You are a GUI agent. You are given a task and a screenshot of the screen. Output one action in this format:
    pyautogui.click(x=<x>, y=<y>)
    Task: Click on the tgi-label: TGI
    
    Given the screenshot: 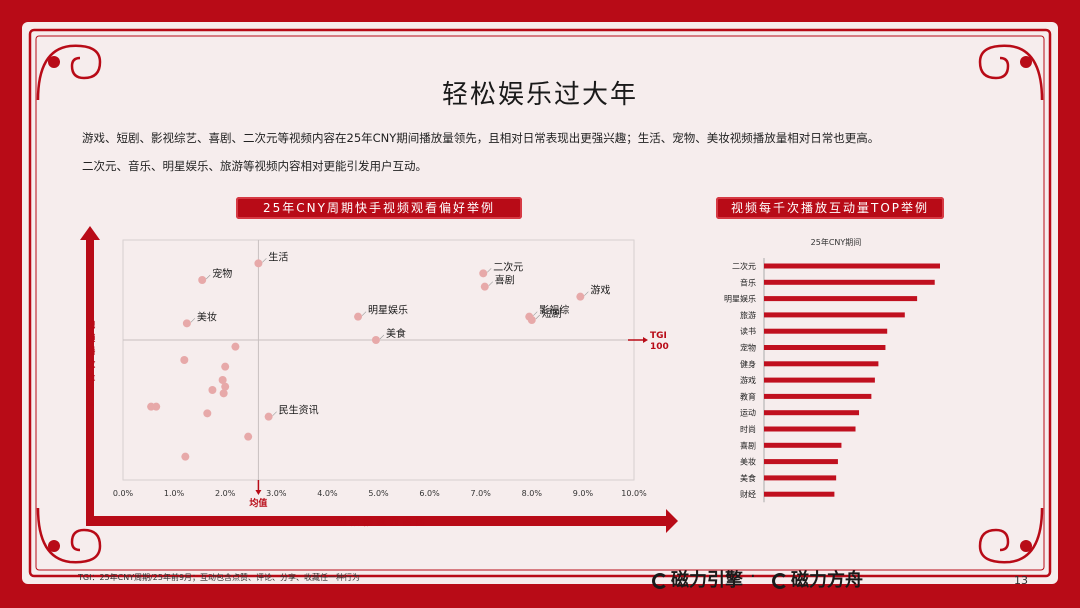 What is the action you would take?
    pyautogui.click(x=658, y=336)
    